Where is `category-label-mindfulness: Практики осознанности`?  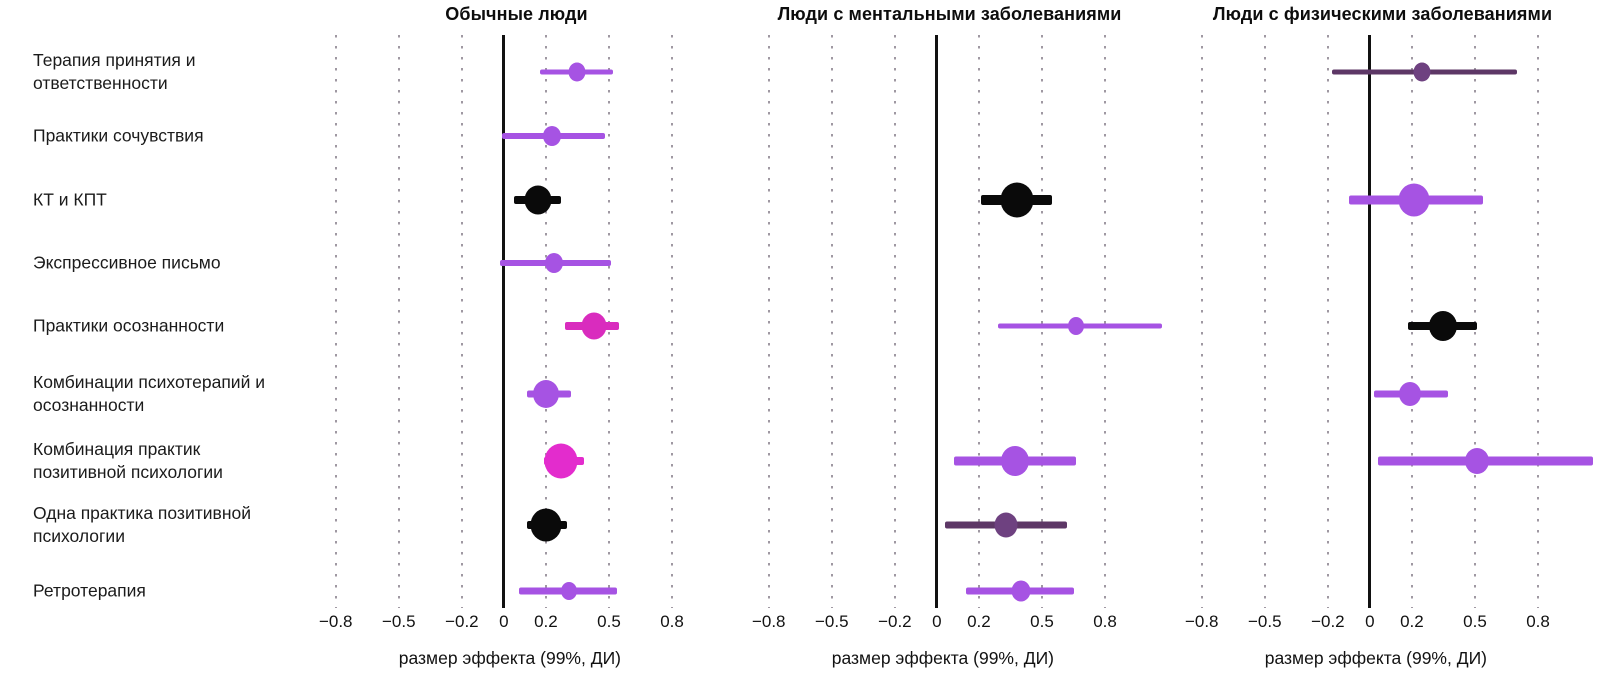 category-label-mindfulness: Практики осознанности is located at coordinates (129, 325).